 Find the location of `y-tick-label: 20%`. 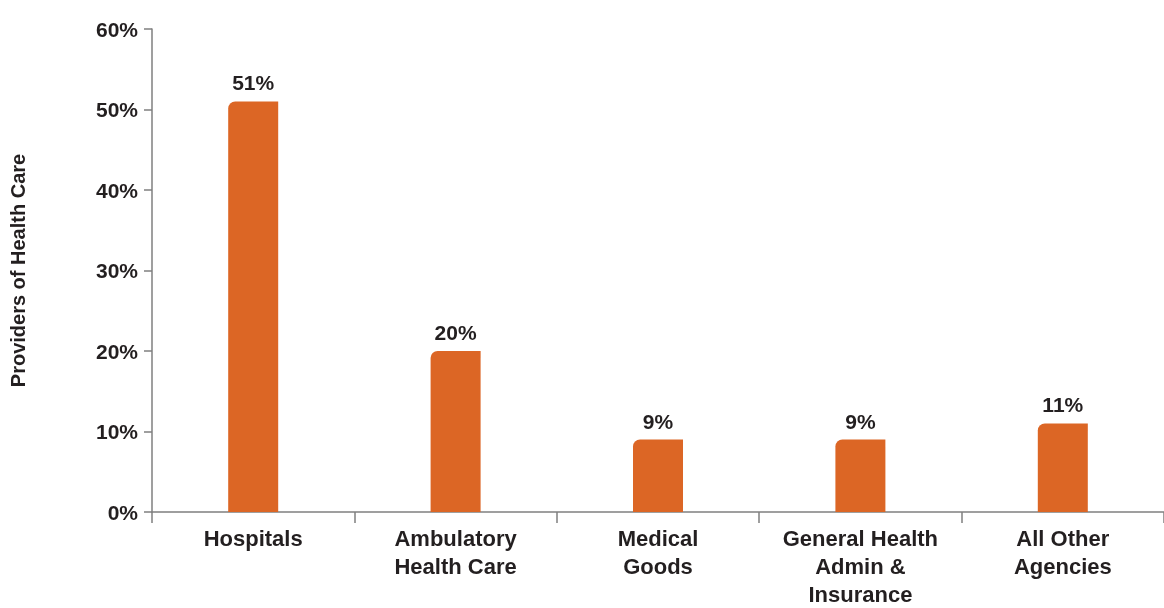

y-tick-label: 20% is located at coordinates (117, 351).